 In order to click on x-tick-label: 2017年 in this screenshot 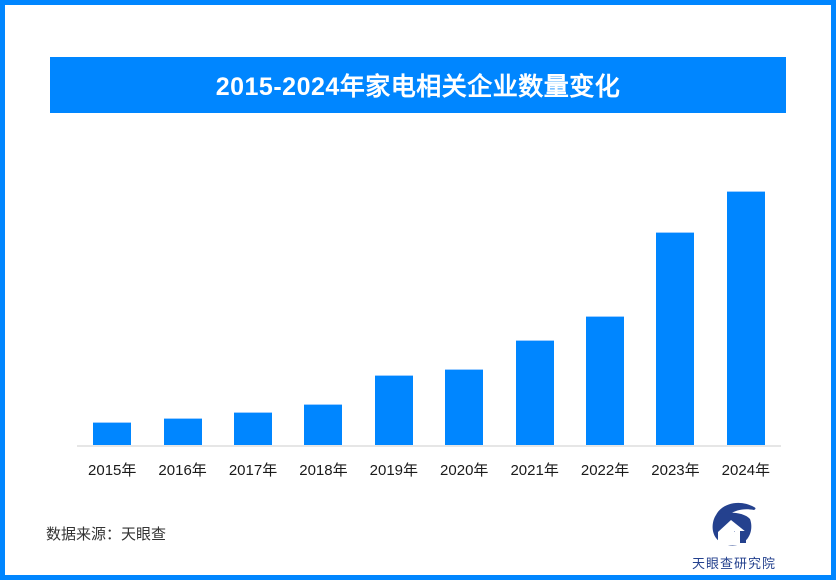, I will do `click(253, 470)`.